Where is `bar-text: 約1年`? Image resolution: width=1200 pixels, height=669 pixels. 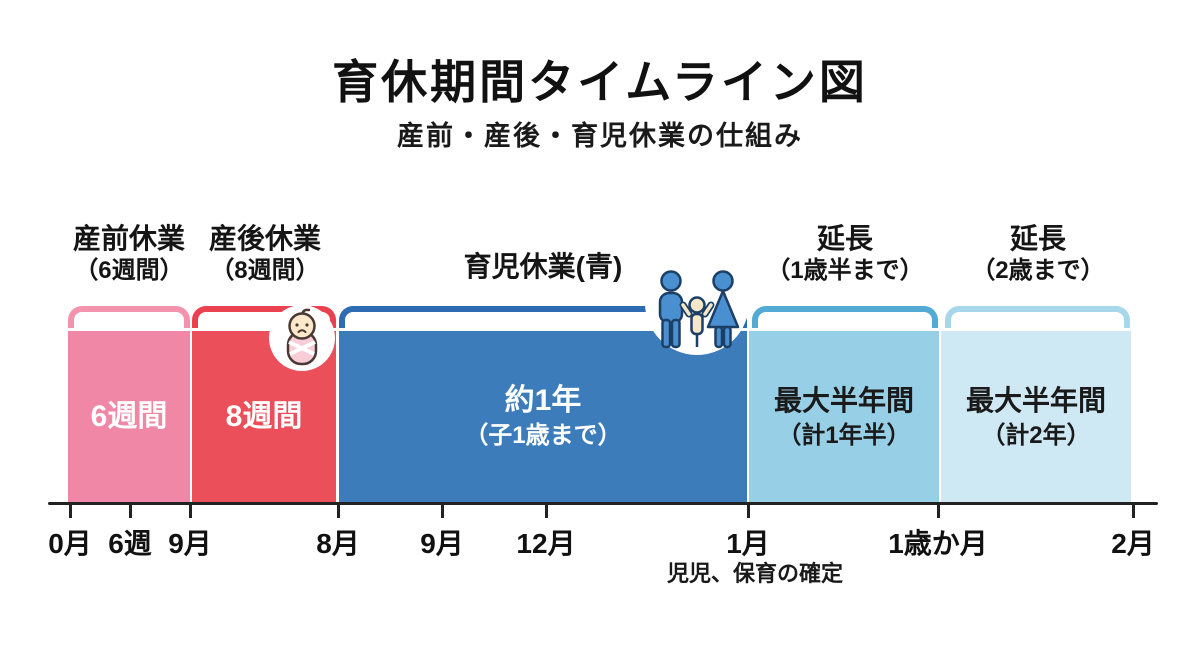 bar-text: 約1年 is located at coordinates (543, 400).